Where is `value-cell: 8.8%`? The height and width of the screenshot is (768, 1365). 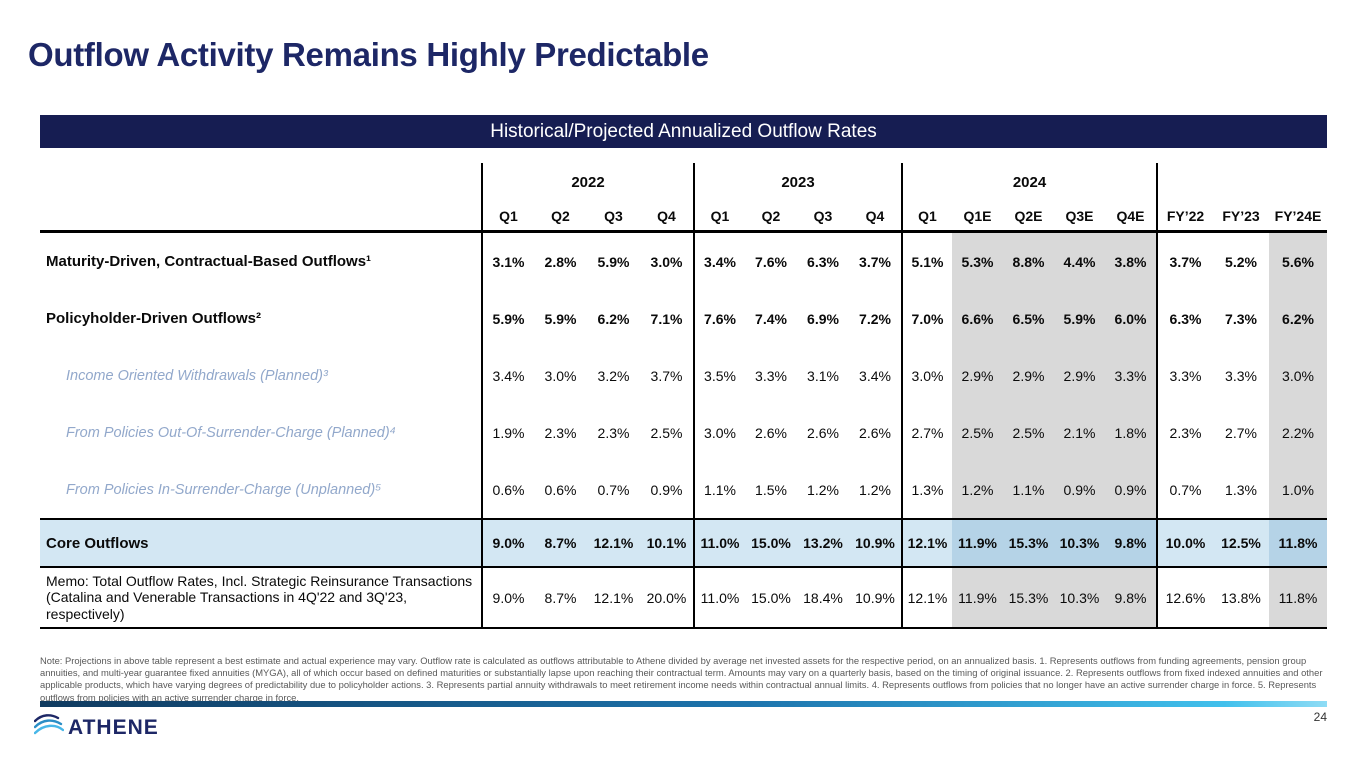 value-cell: 8.8% is located at coordinates (1028, 261).